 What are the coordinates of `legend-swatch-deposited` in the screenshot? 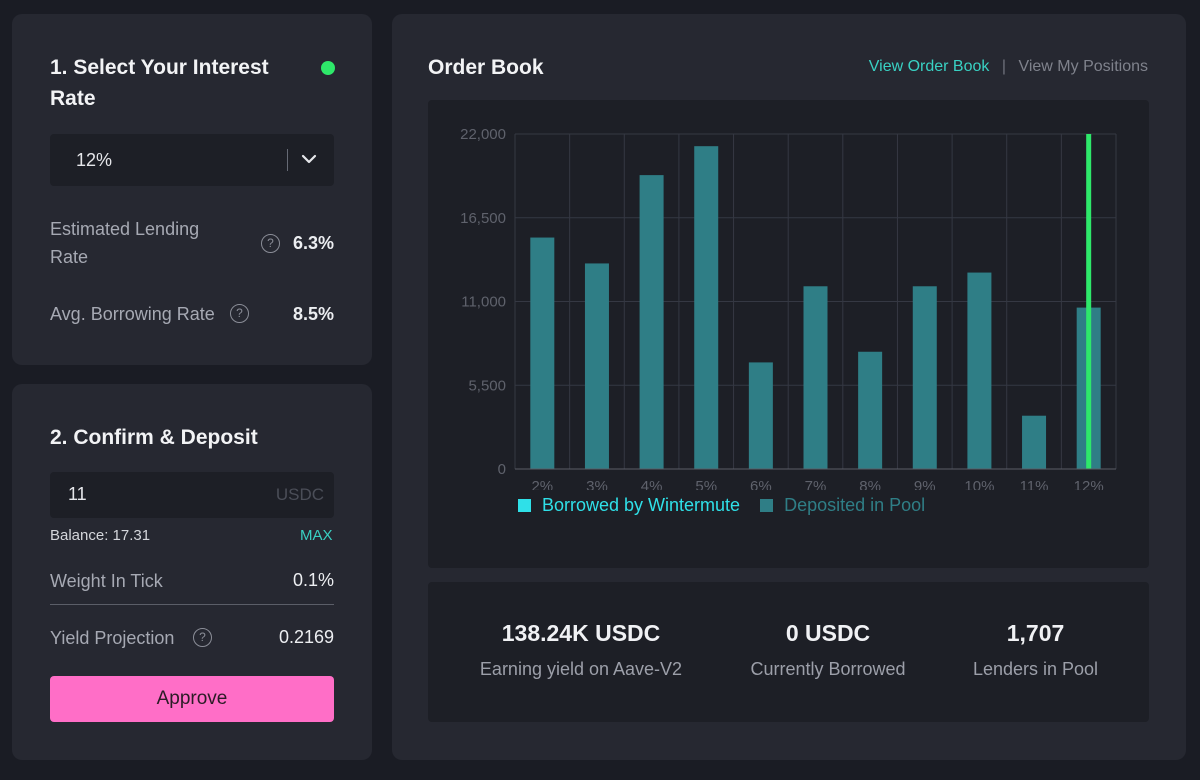 It's located at (767, 505).